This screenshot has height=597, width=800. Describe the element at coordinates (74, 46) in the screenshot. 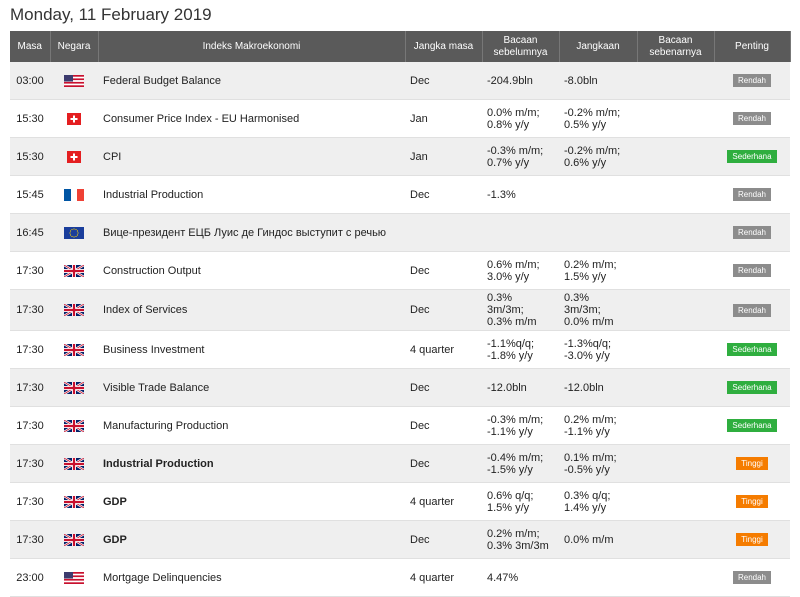

I see `column-header: Negara` at that location.